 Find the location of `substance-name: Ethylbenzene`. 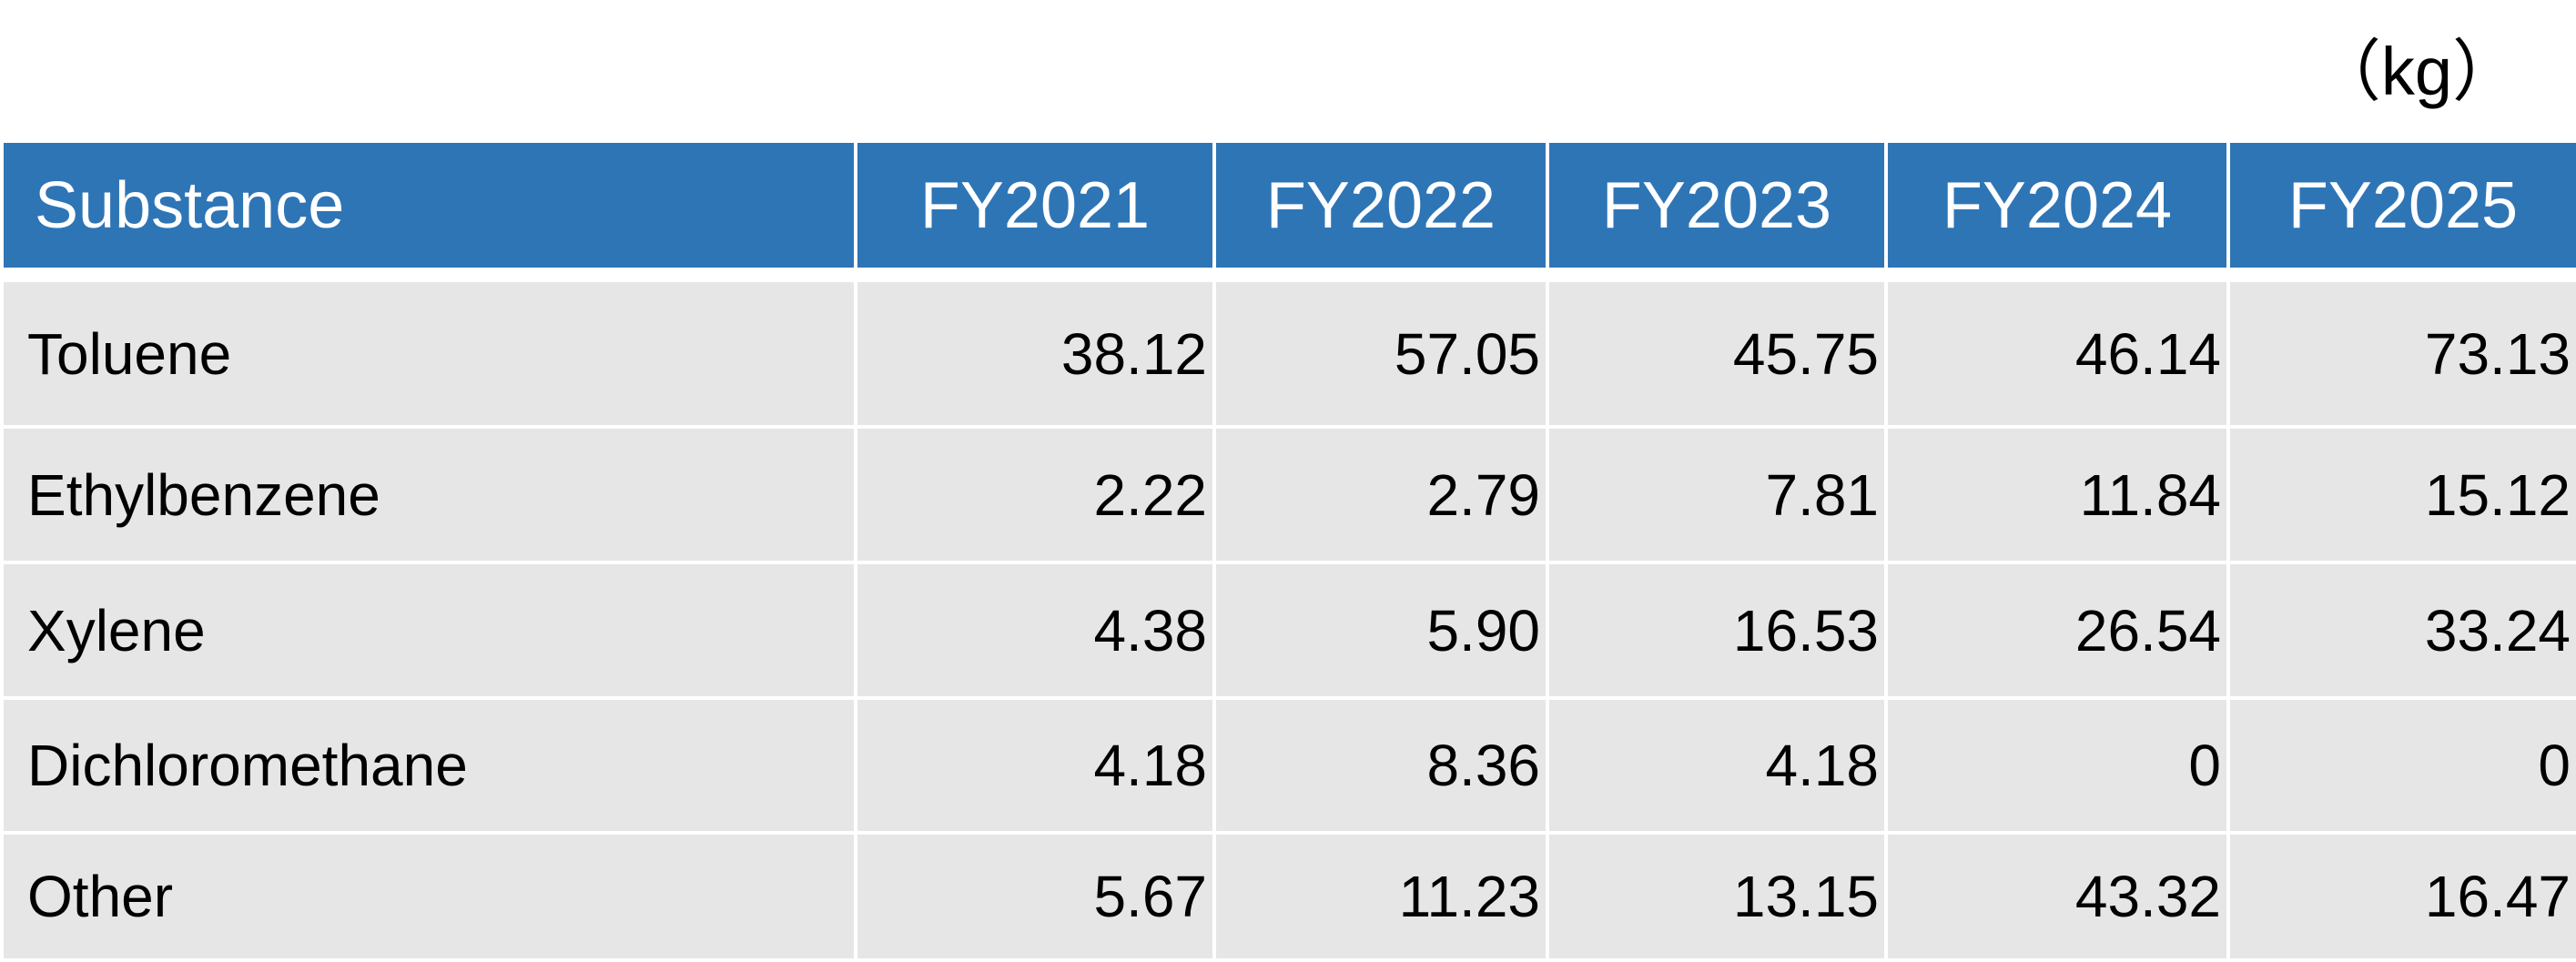

substance-name: Ethylbenzene is located at coordinates (428, 495).